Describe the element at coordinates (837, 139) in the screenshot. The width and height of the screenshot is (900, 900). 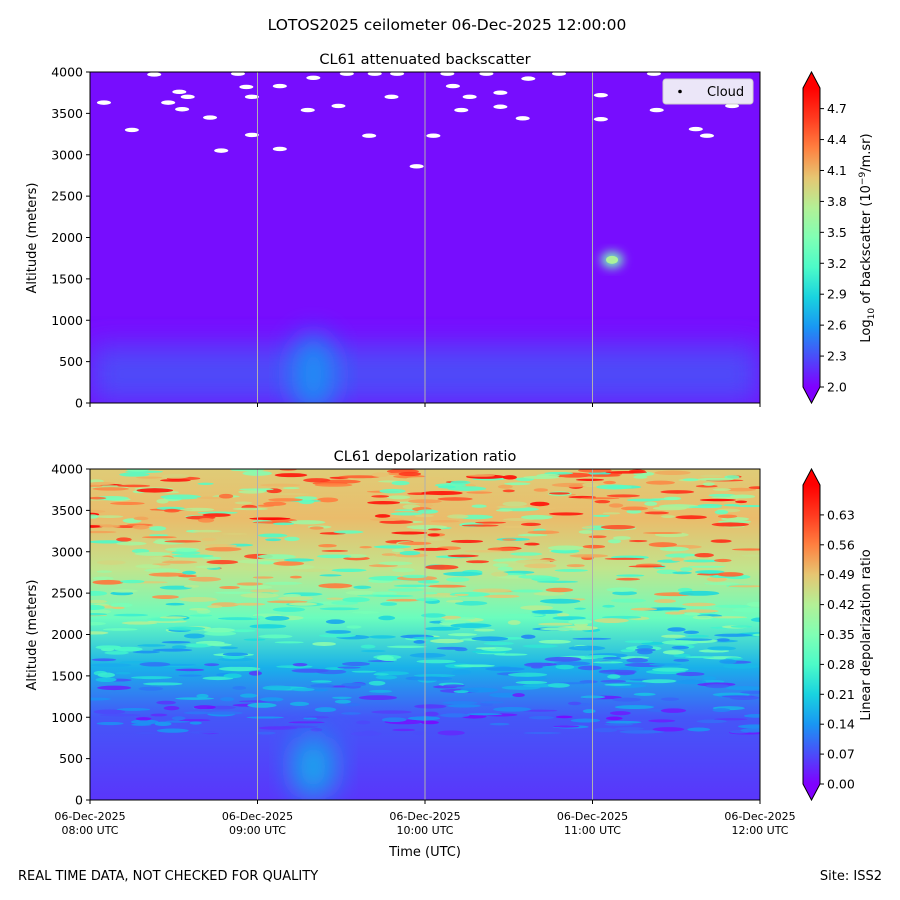
I see `colorbar-tick-label: 4.4` at that location.